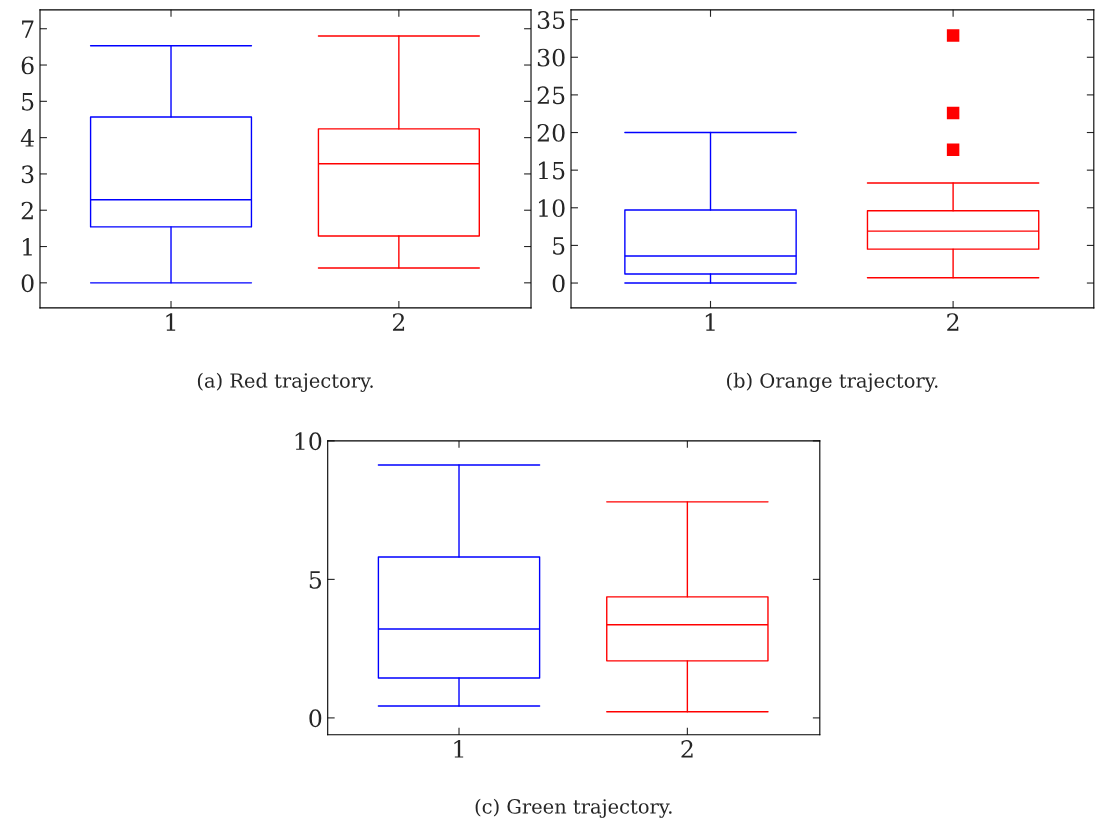 The image size is (1096, 821). Describe the element at coordinates (28, 29) in the screenshot. I see `y-tick-label: 7` at that location.